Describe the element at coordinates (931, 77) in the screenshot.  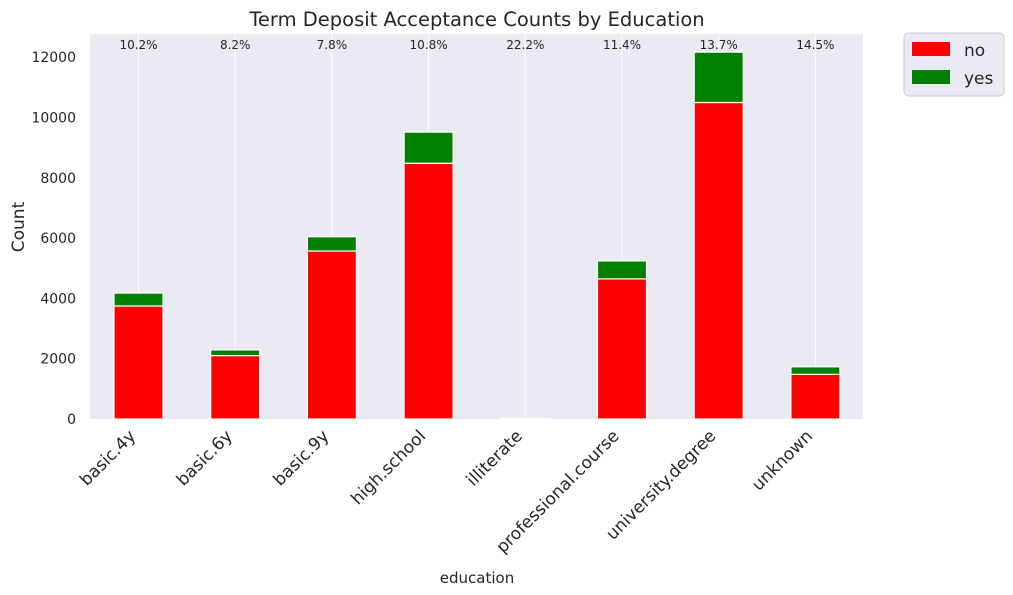
I see `legend-swatch-yes` at that location.